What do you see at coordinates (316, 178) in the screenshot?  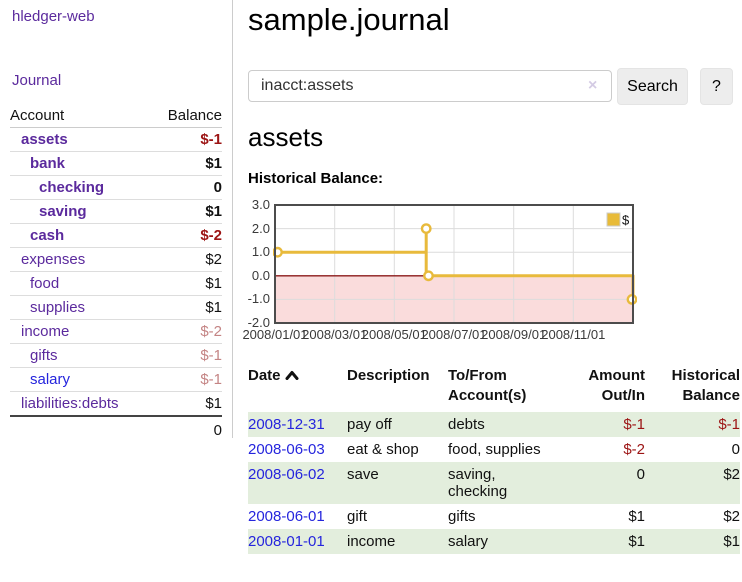 I see `historical-balance-label: Historical Balance:` at bounding box center [316, 178].